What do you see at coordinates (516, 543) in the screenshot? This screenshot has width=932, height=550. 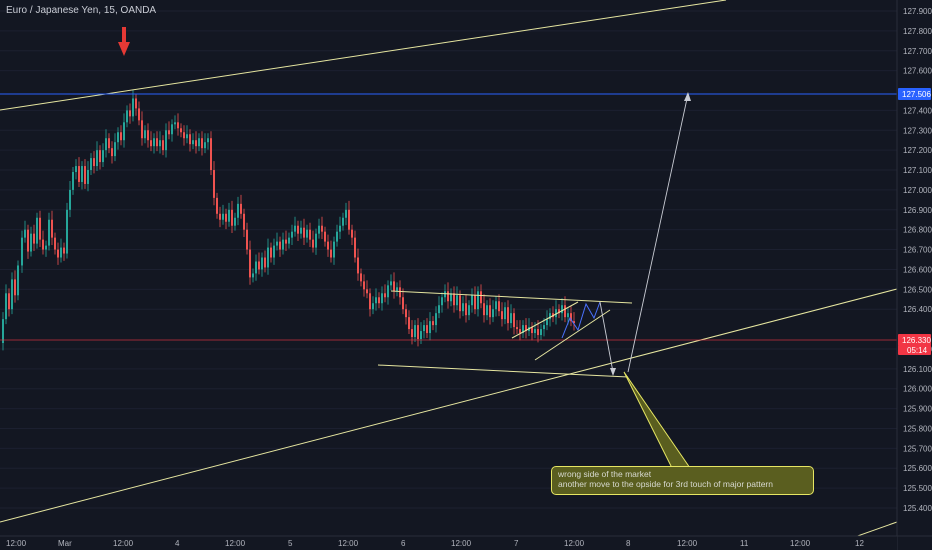 I see `x-tick: 7` at bounding box center [516, 543].